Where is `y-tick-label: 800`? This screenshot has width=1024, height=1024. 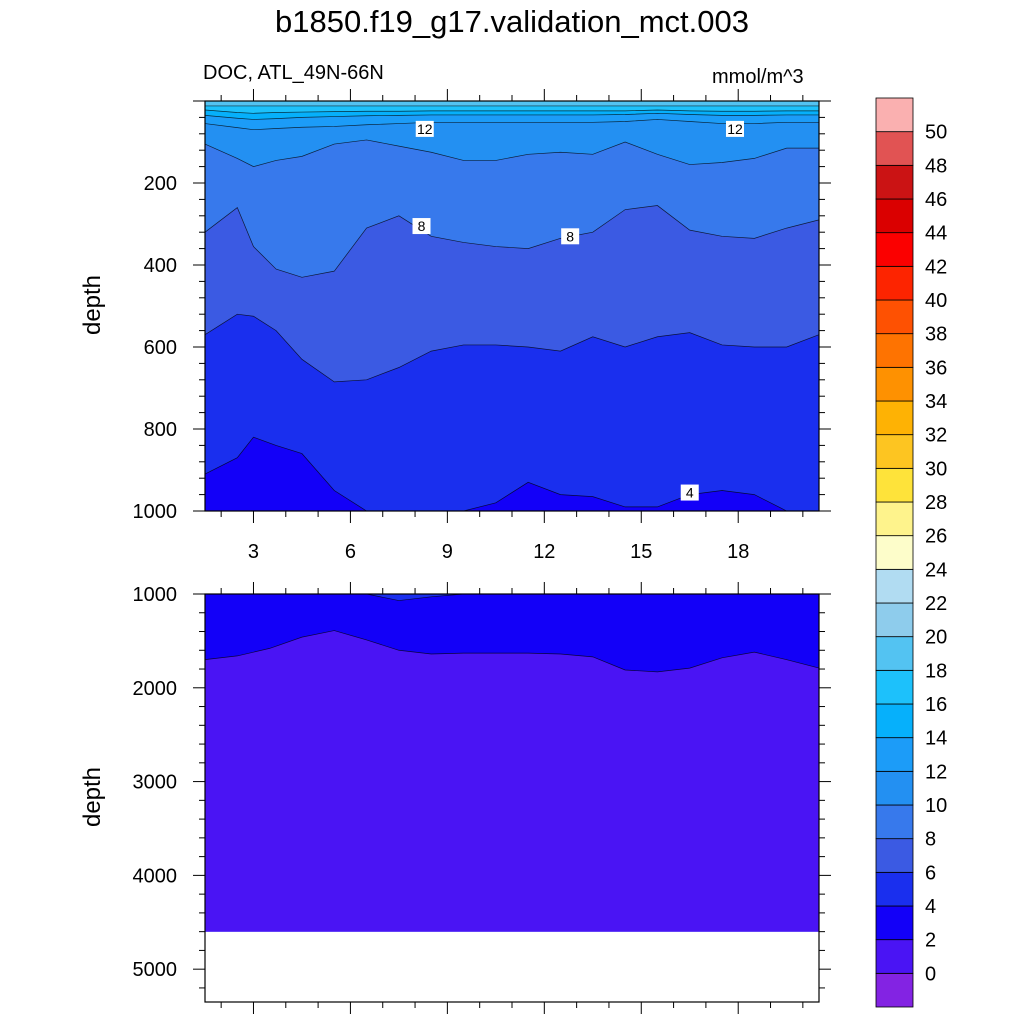
y-tick-label: 800 is located at coordinates (160, 430).